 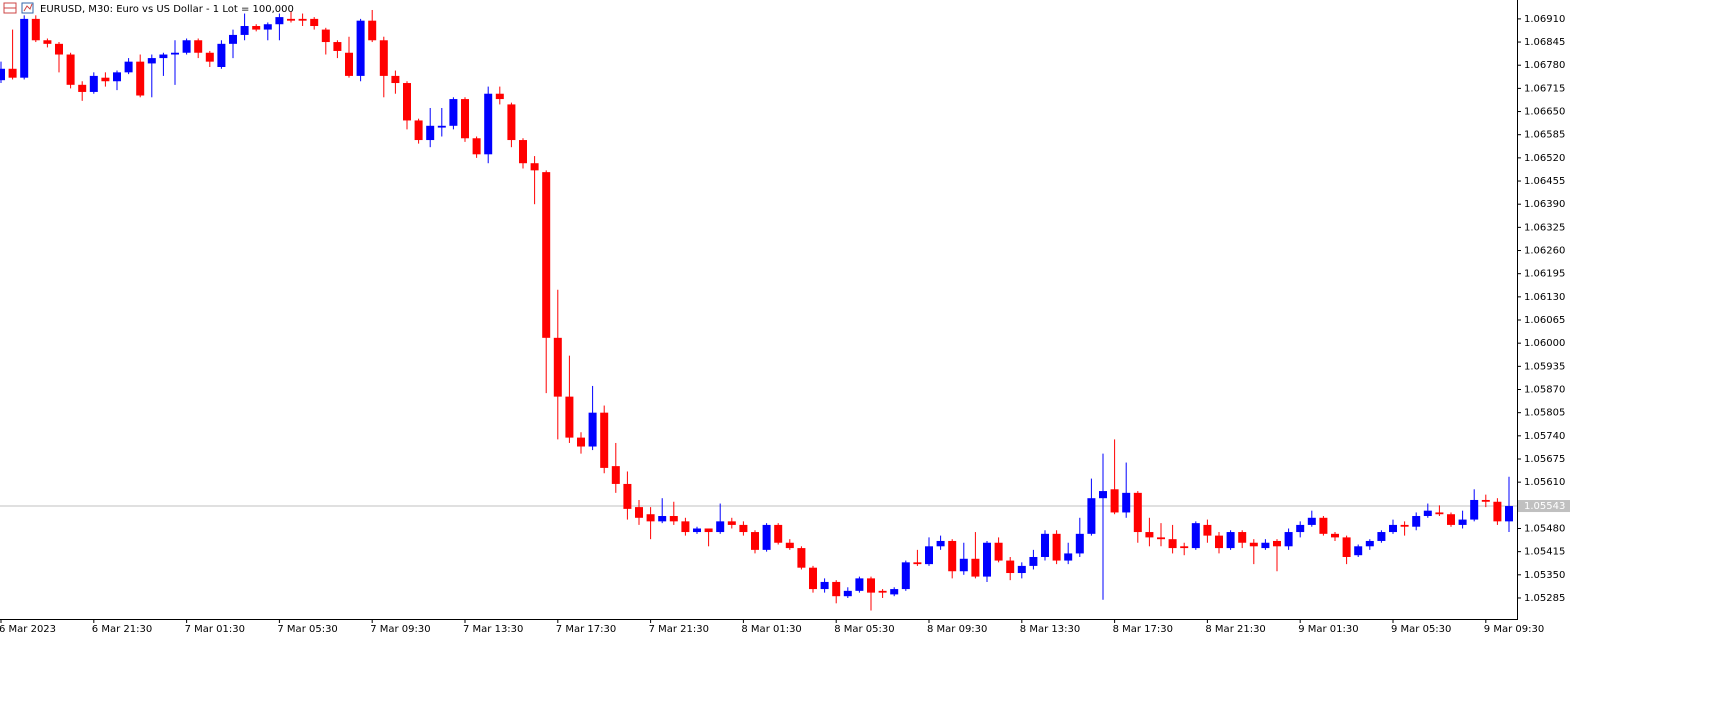 I want to click on current-price-label: 1.05543, so click(x=1544, y=506).